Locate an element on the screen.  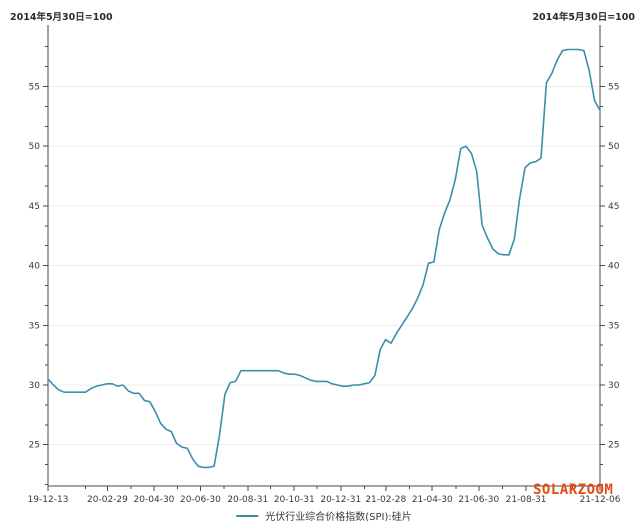
y-tick-label-right: 30 is located at coordinates (614, 386).